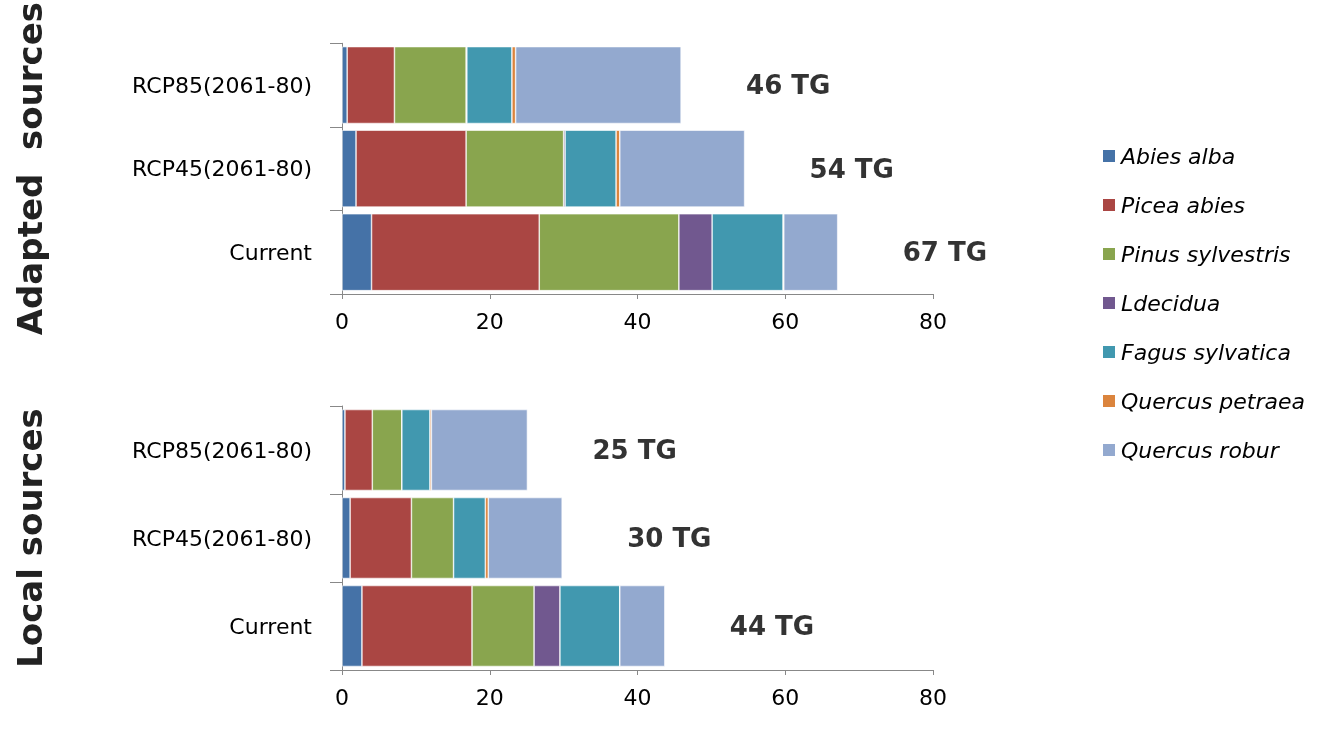 This screenshot has width=1320, height=752. Describe the element at coordinates (1177, 156) in the screenshot. I see `legend-label: Abies alba` at that location.